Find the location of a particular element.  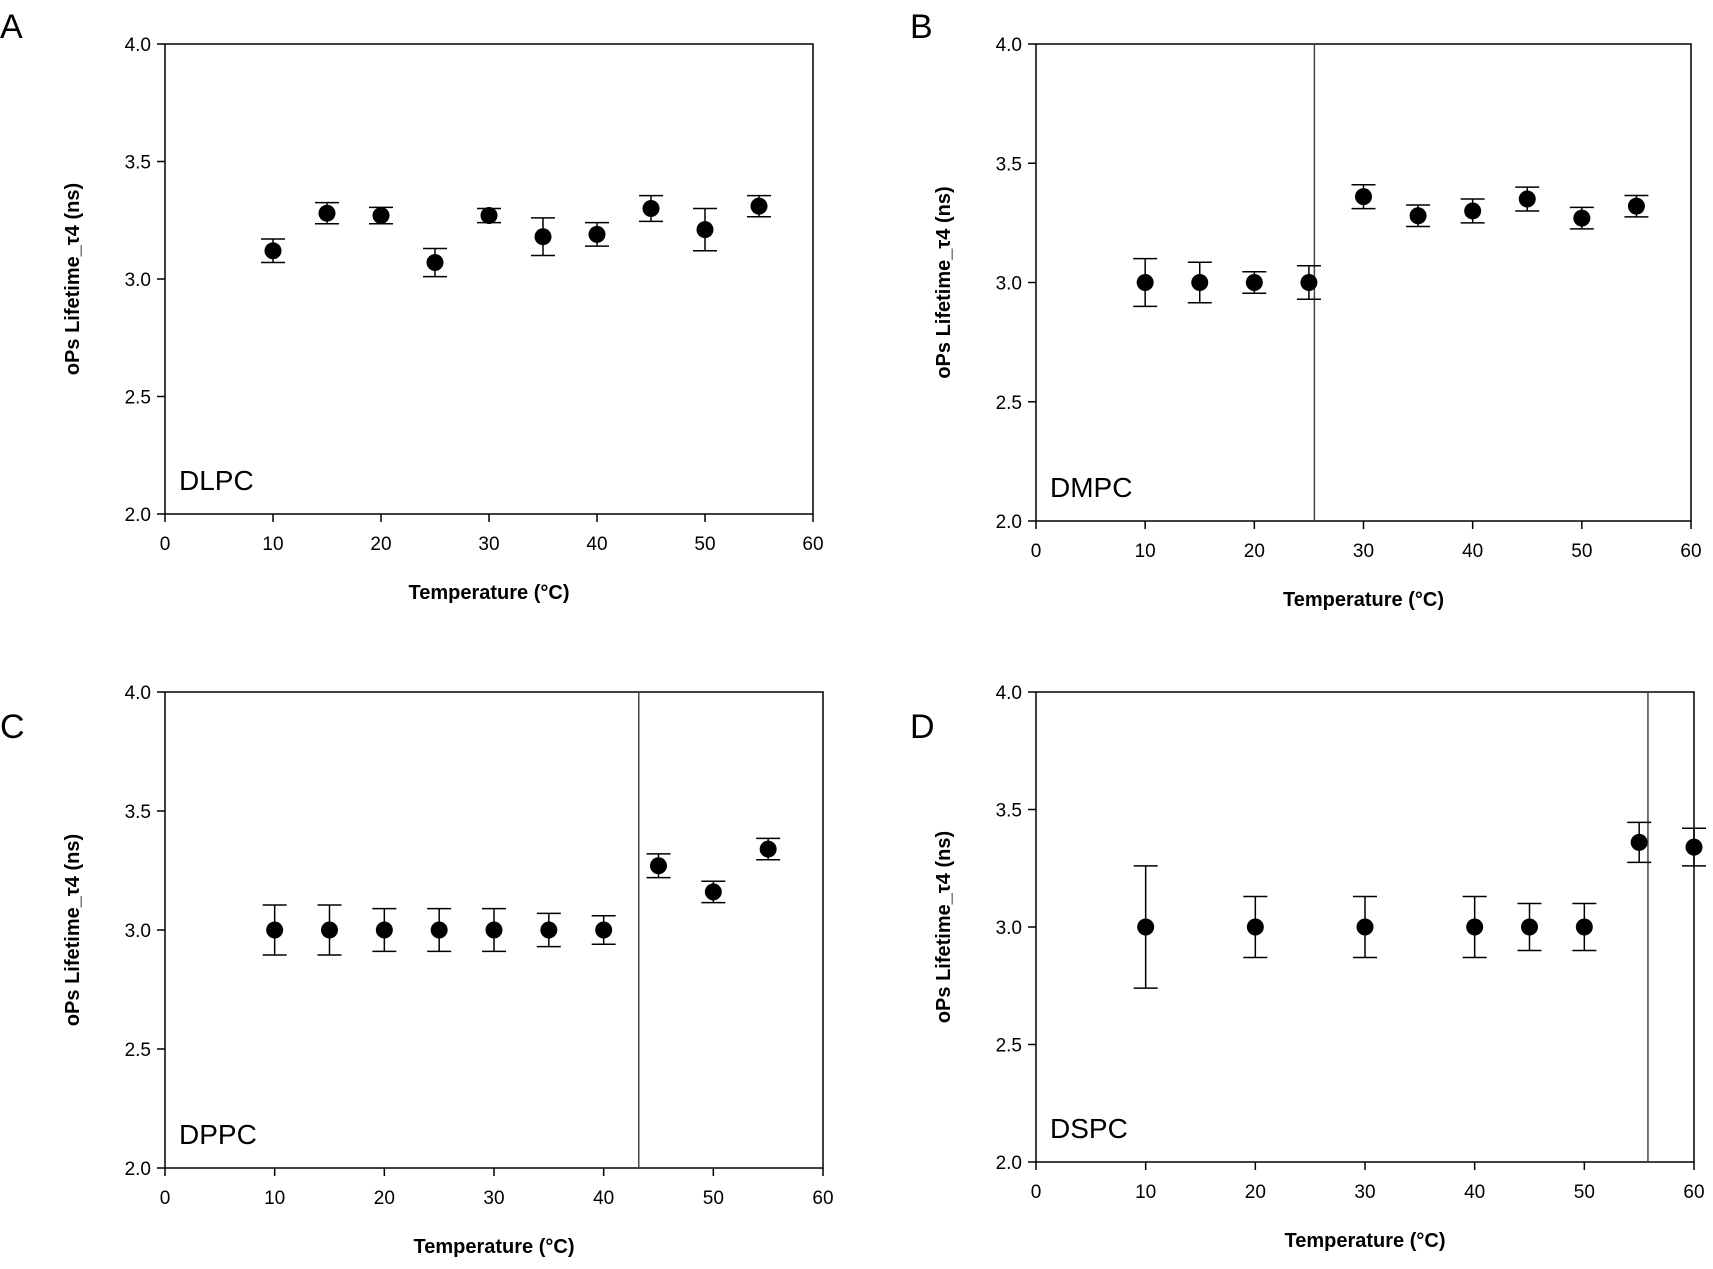

panel-letter: D is located at coordinates (922, 727).